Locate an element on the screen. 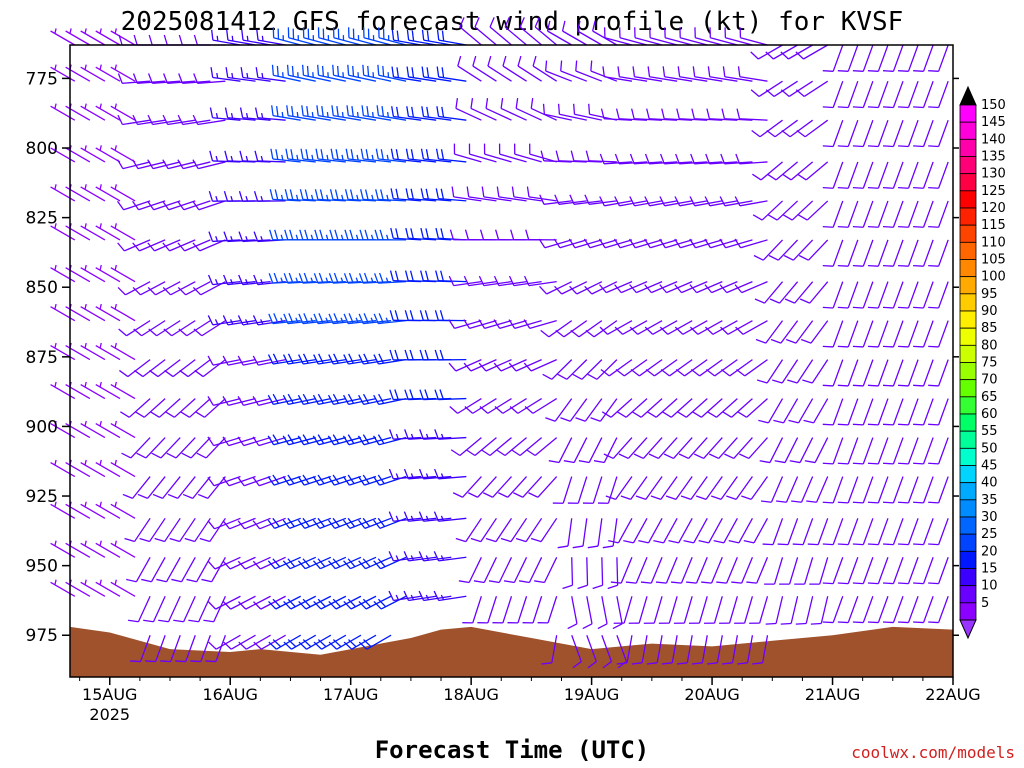  colorbar-label: 120 is located at coordinates (993, 208).